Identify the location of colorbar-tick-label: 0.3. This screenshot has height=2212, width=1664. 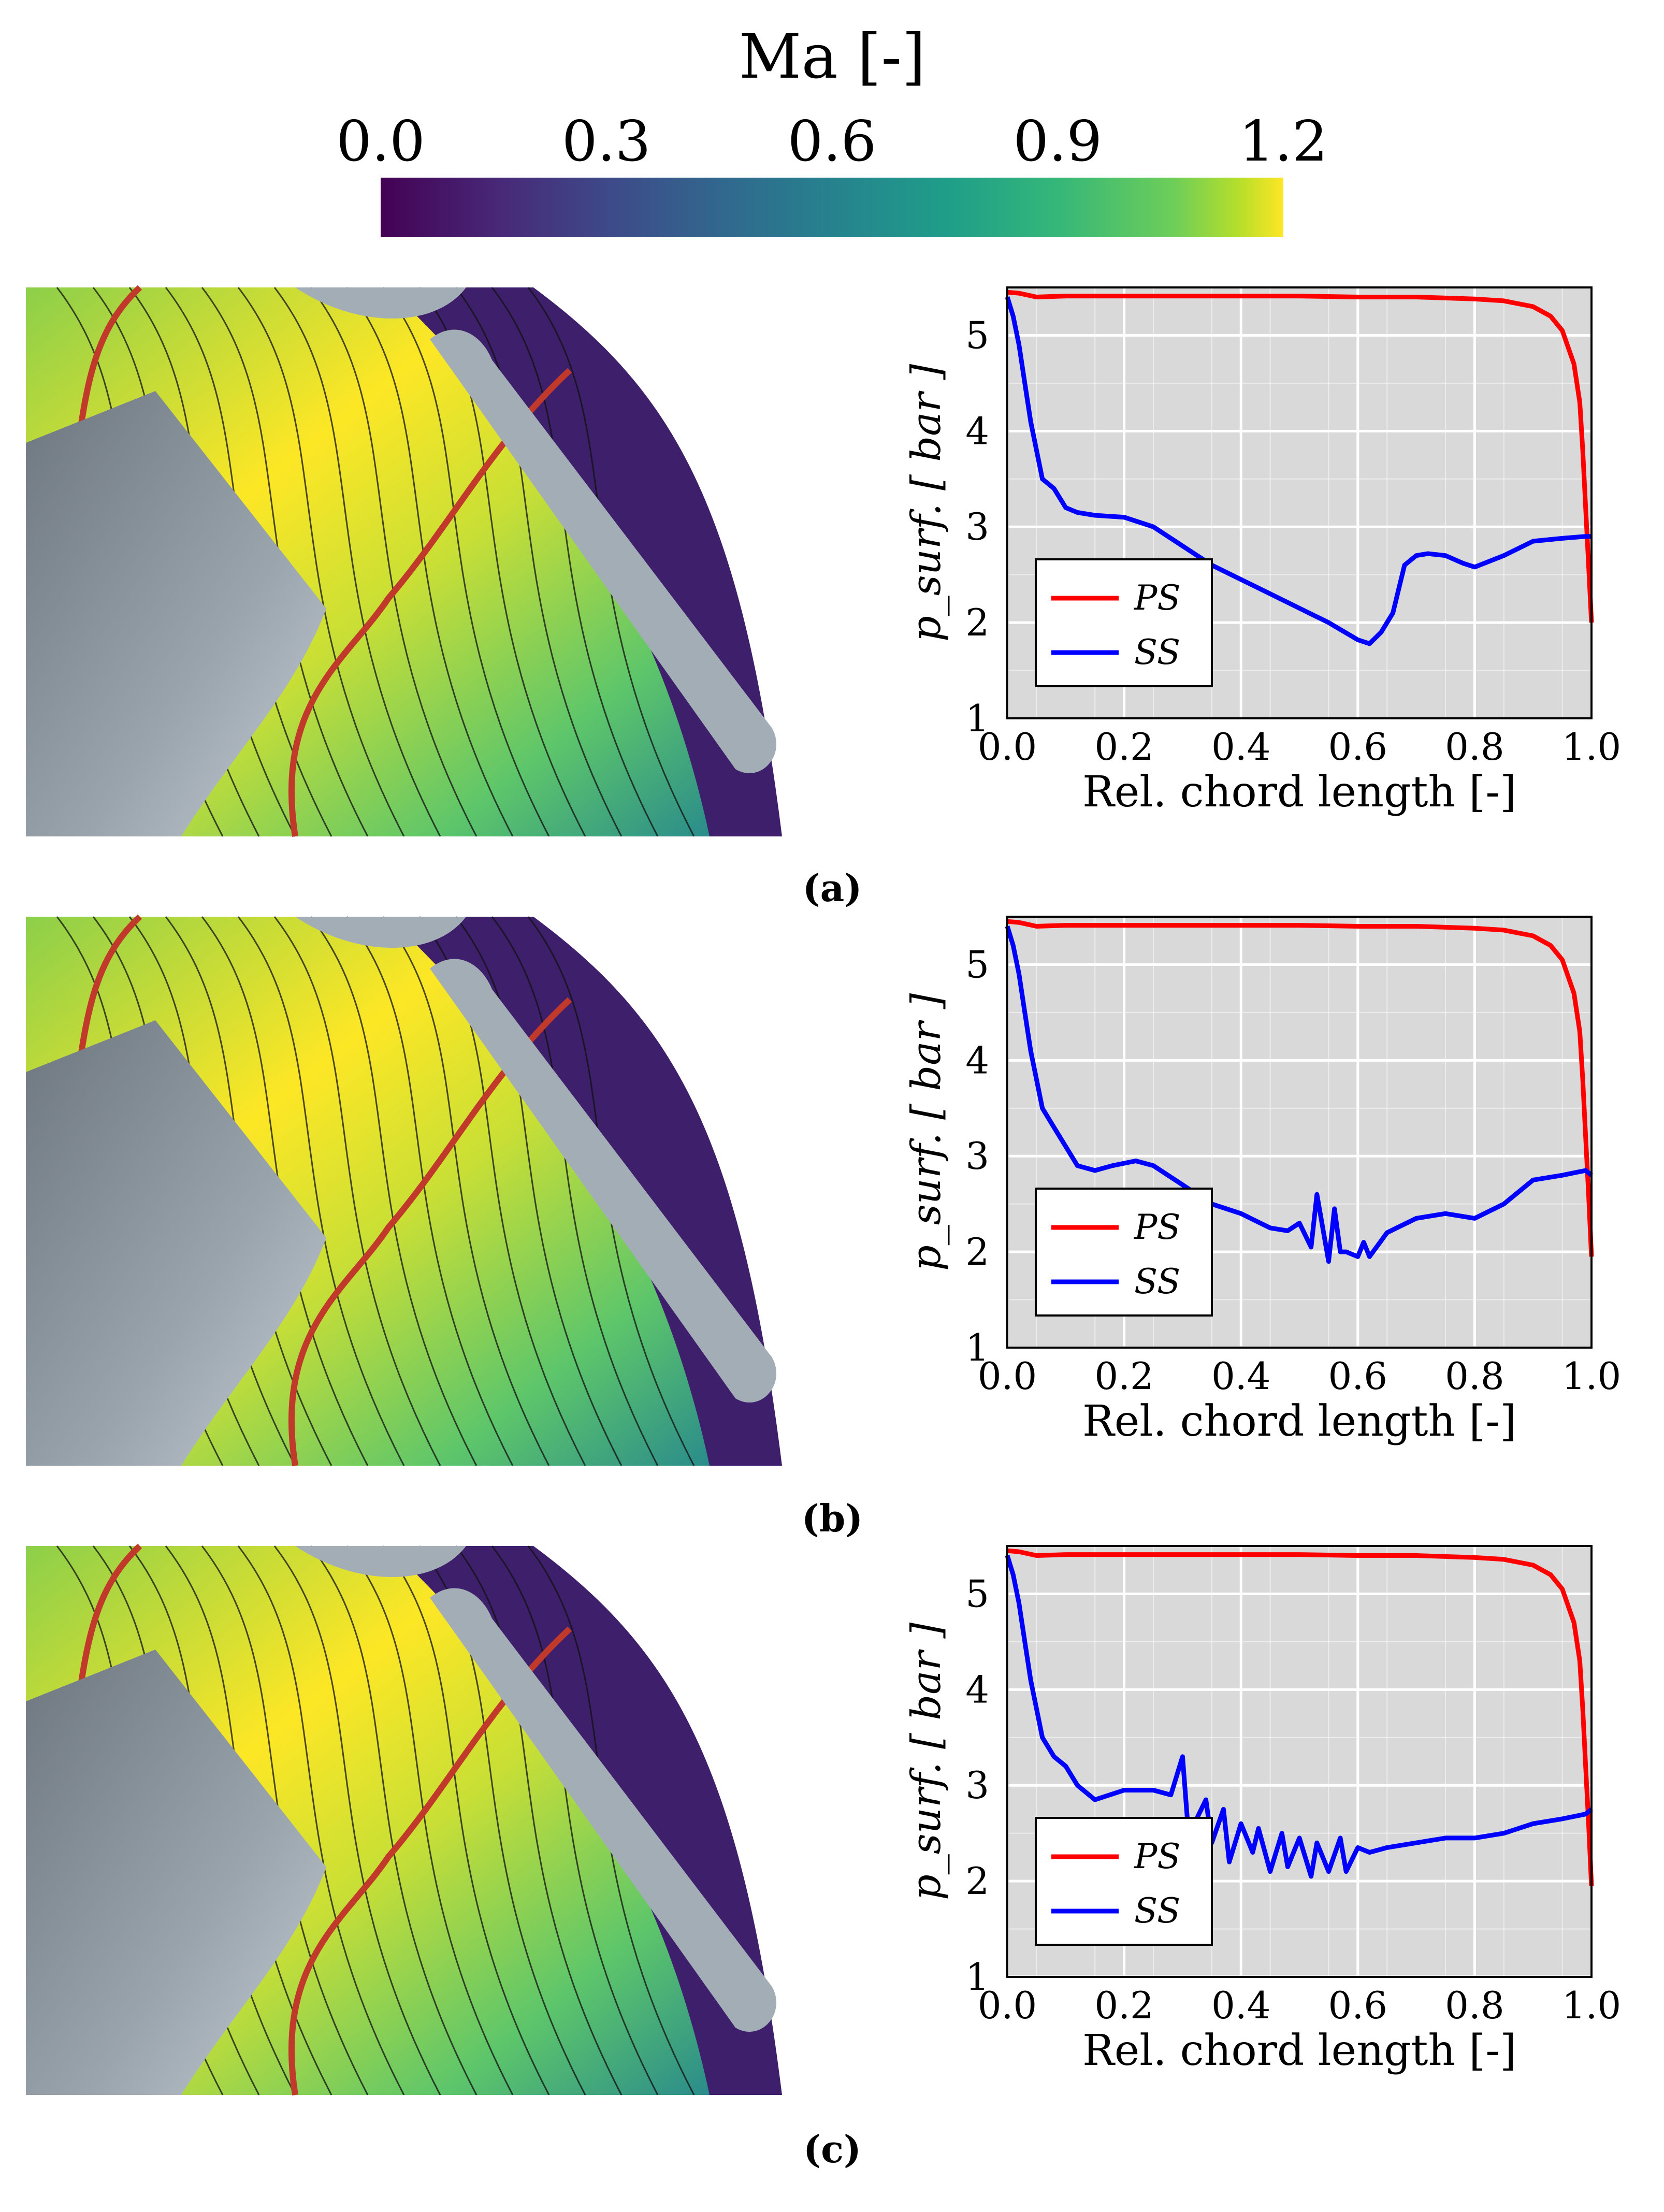
(606, 141).